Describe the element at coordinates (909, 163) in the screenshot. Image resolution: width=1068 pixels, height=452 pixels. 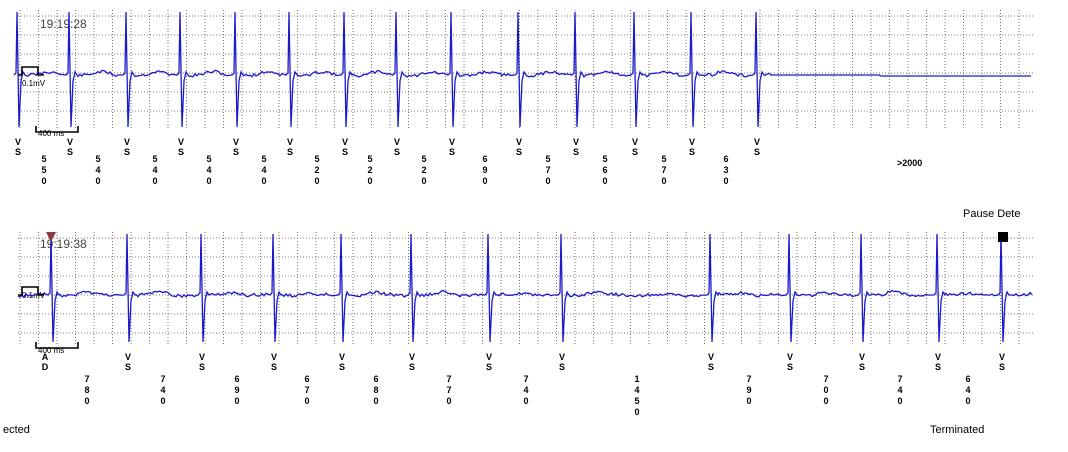
I see `strip-1-trailing-interval: >2000` at that location.